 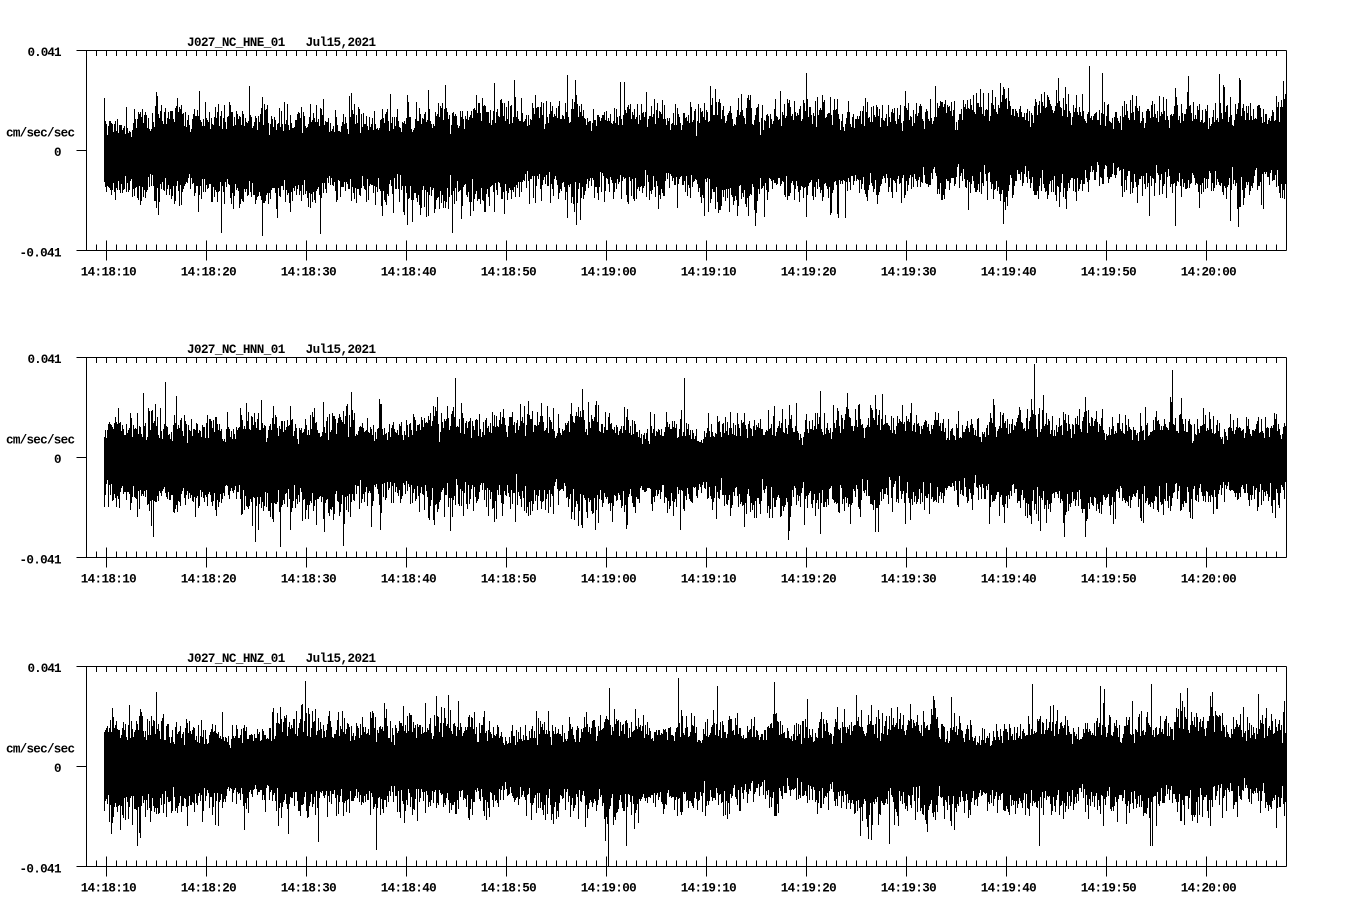 What do you see at coordinates (281, 350) in the screenshot?
I see `svg-text: J027_NC_HNN_01 Jul15,2021` at bounding box center [281, 350].